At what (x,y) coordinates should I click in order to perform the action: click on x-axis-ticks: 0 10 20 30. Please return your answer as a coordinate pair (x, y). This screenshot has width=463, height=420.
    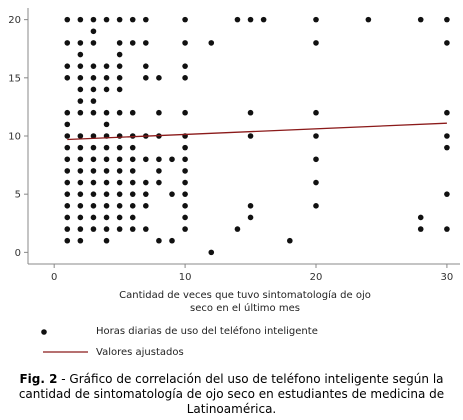
    Looking at the image, I should click on (252, 273).